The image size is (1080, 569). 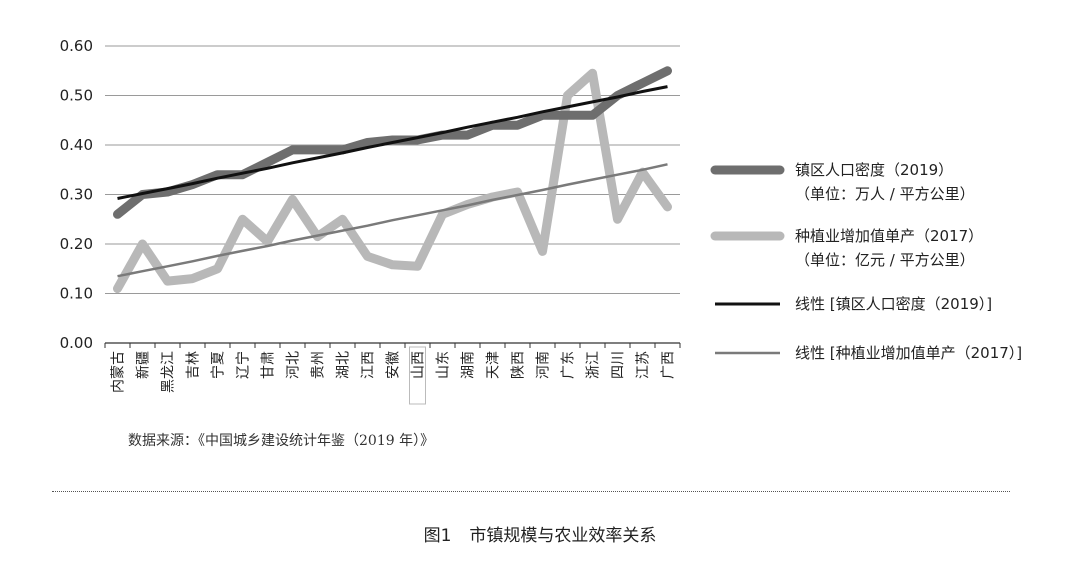 What do you see at coordinates (885, 260) in the screenshot?
I see `legend-unit-2: （单位：亿元 / 平方公里）` at bounding box center [885, 260].